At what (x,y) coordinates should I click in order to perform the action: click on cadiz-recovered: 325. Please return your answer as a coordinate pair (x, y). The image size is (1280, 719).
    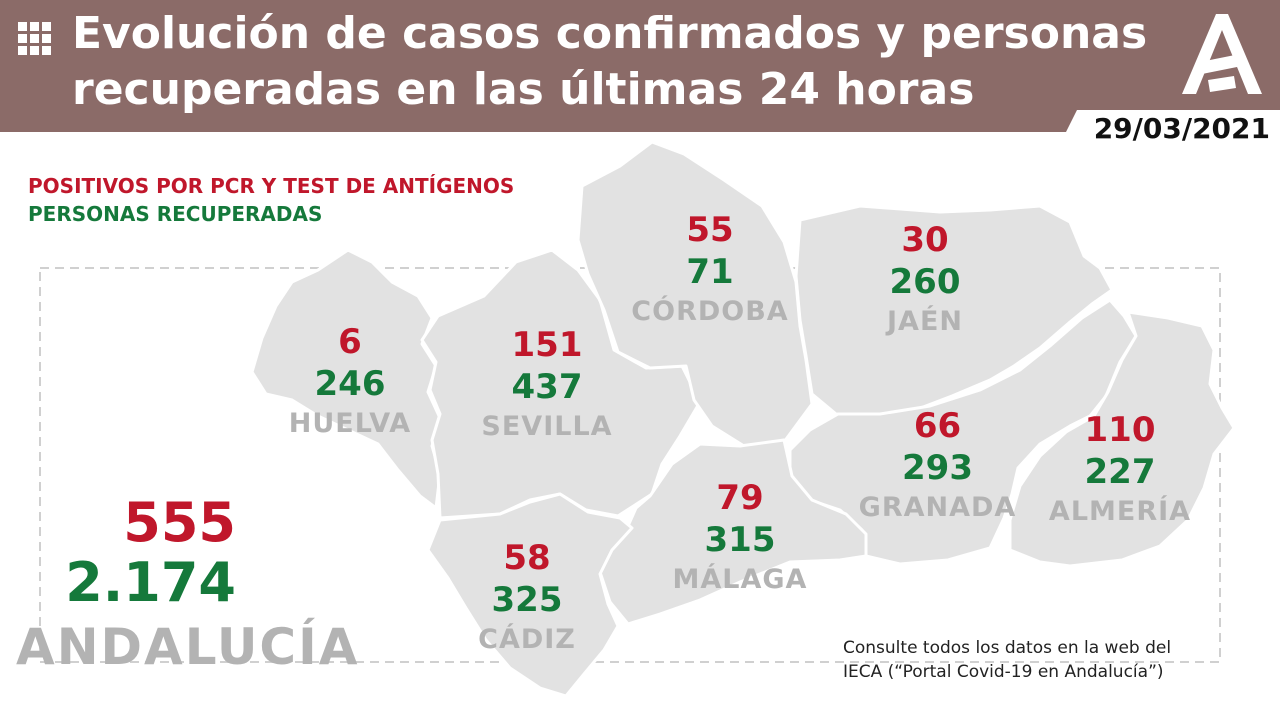
    Looking at the image, I should click on (527, 600).